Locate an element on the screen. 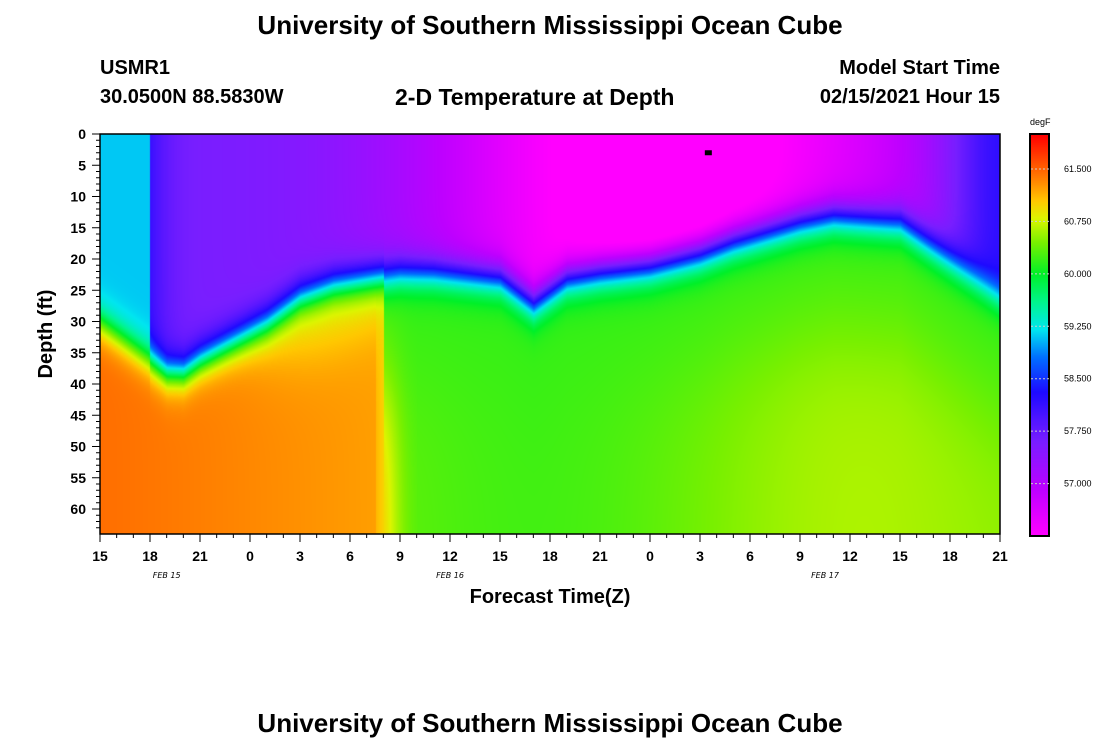 The height and width of the screenshot is (750, 1100). y-tick-label: 0 is located at coordinates (82, 134).